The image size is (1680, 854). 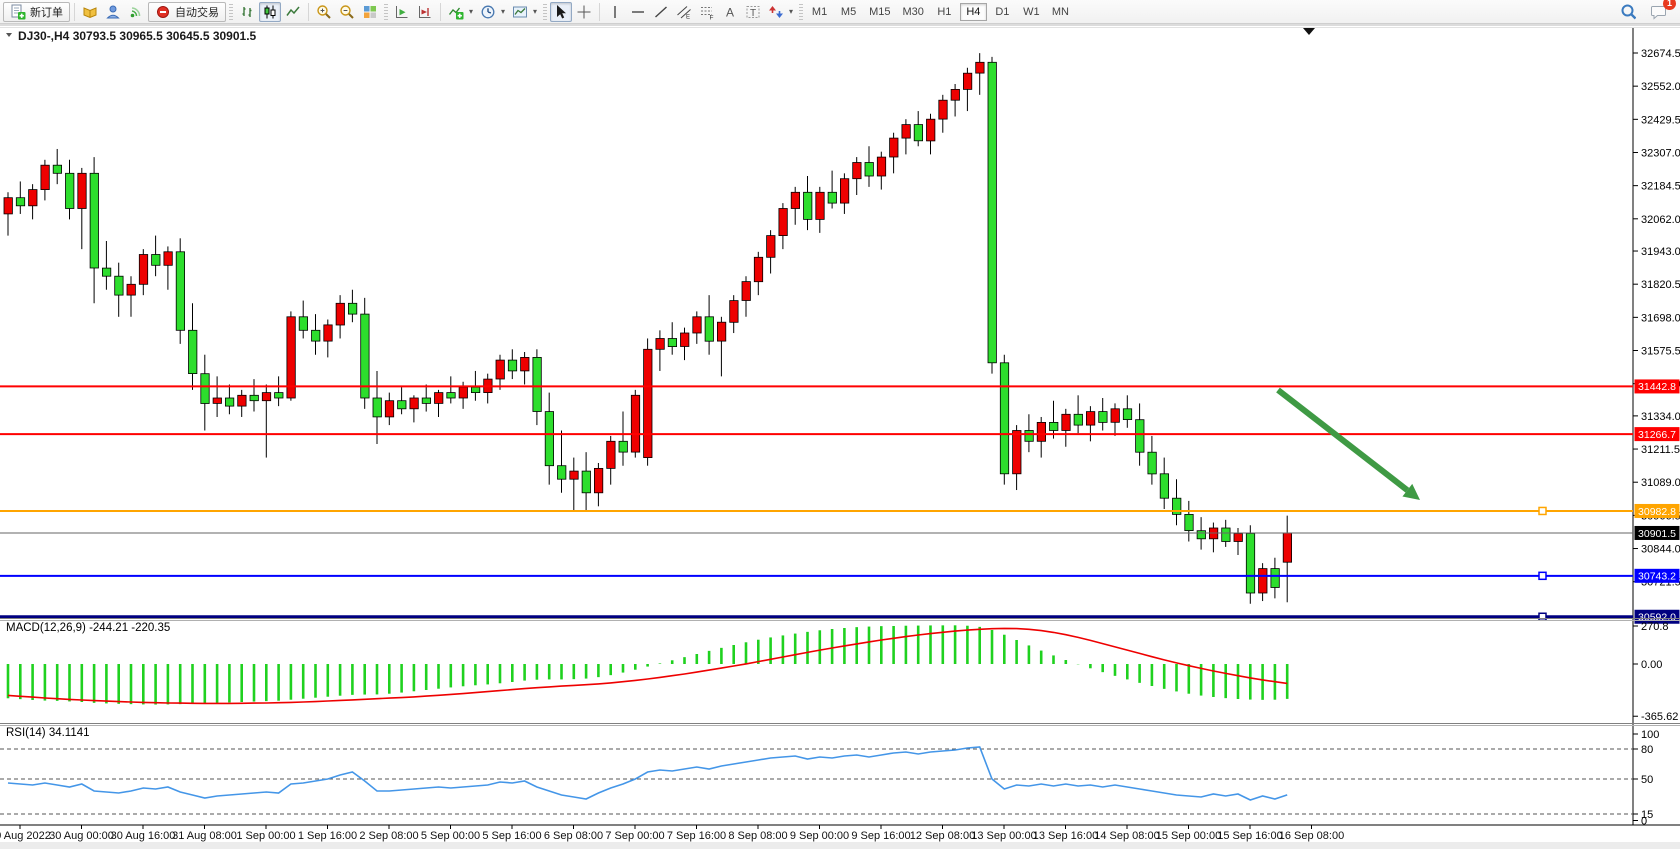 I want to click on crosshair-button, so click(x=584, y=12).